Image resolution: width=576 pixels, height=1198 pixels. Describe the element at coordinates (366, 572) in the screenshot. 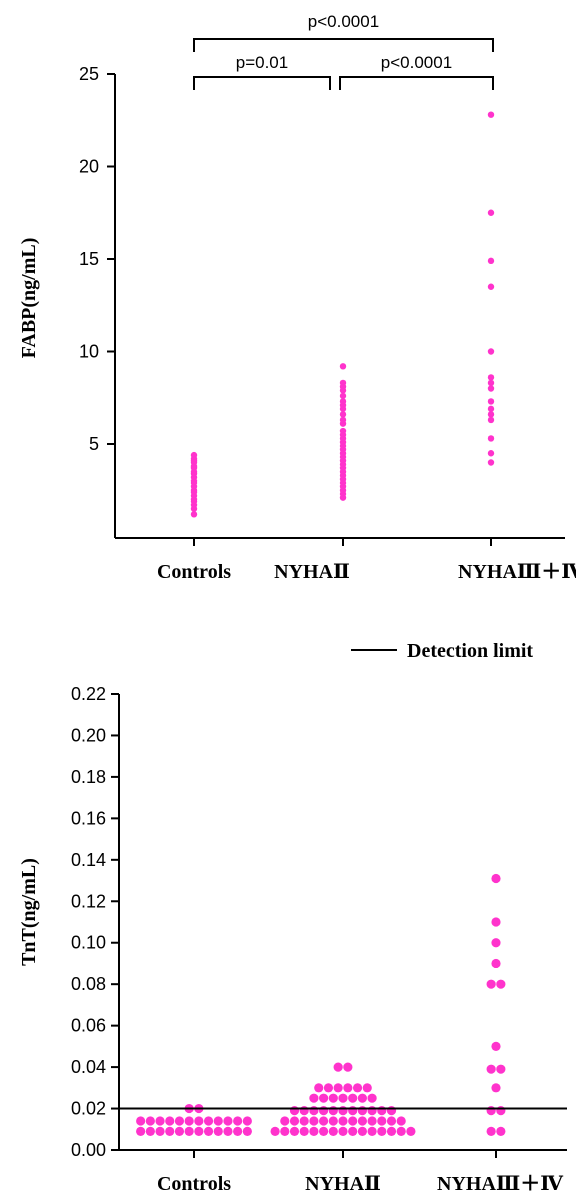

I see `fabp-x-labels: Controls NYHAⅡ NYHAⅢ＋Ⅳ` at that location.